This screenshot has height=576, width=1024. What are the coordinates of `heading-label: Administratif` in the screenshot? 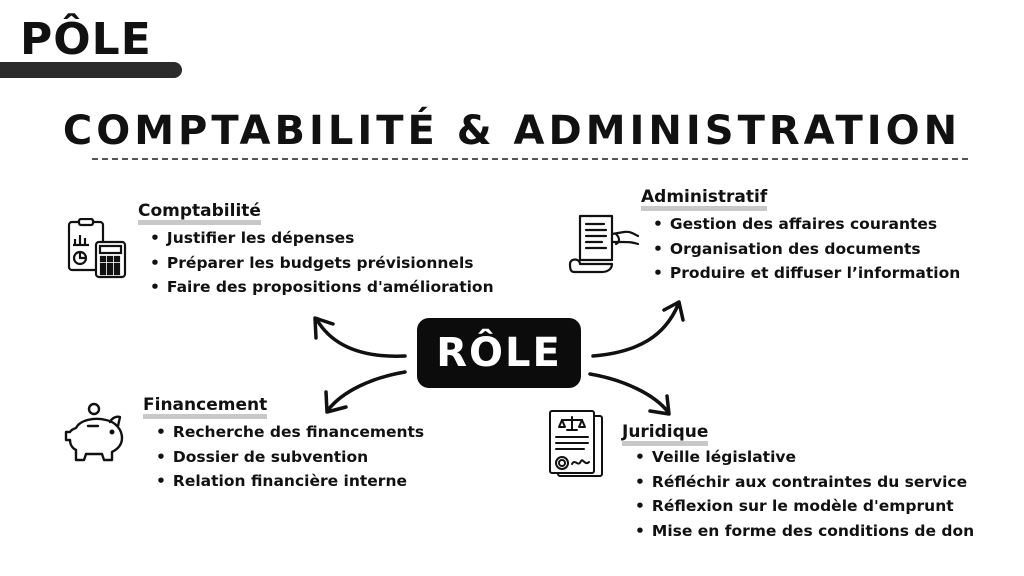 It's located at (704, 199).